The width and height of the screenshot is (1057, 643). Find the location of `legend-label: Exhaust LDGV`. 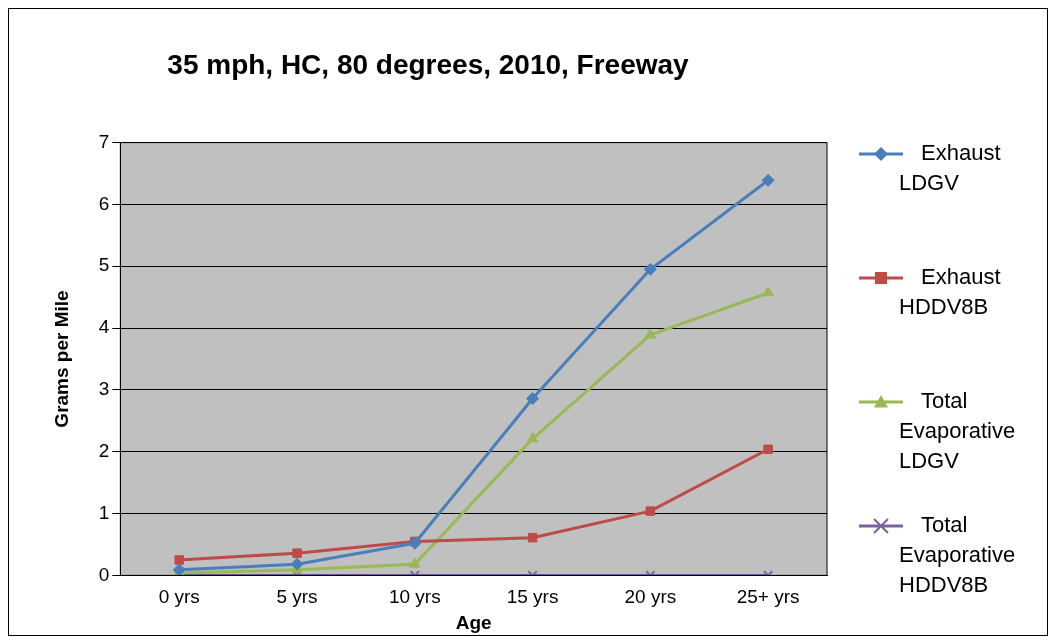

legend-label: Exhaust LDGV is located at coordinates (950, 168).